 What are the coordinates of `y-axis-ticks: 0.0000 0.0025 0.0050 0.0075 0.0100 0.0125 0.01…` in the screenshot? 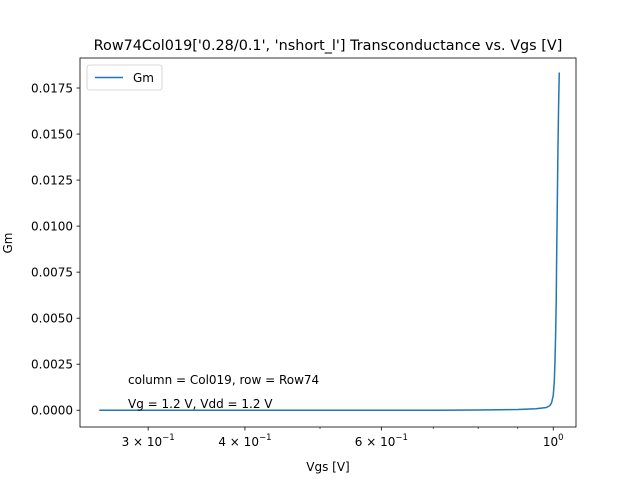 It's located at (55, 249).